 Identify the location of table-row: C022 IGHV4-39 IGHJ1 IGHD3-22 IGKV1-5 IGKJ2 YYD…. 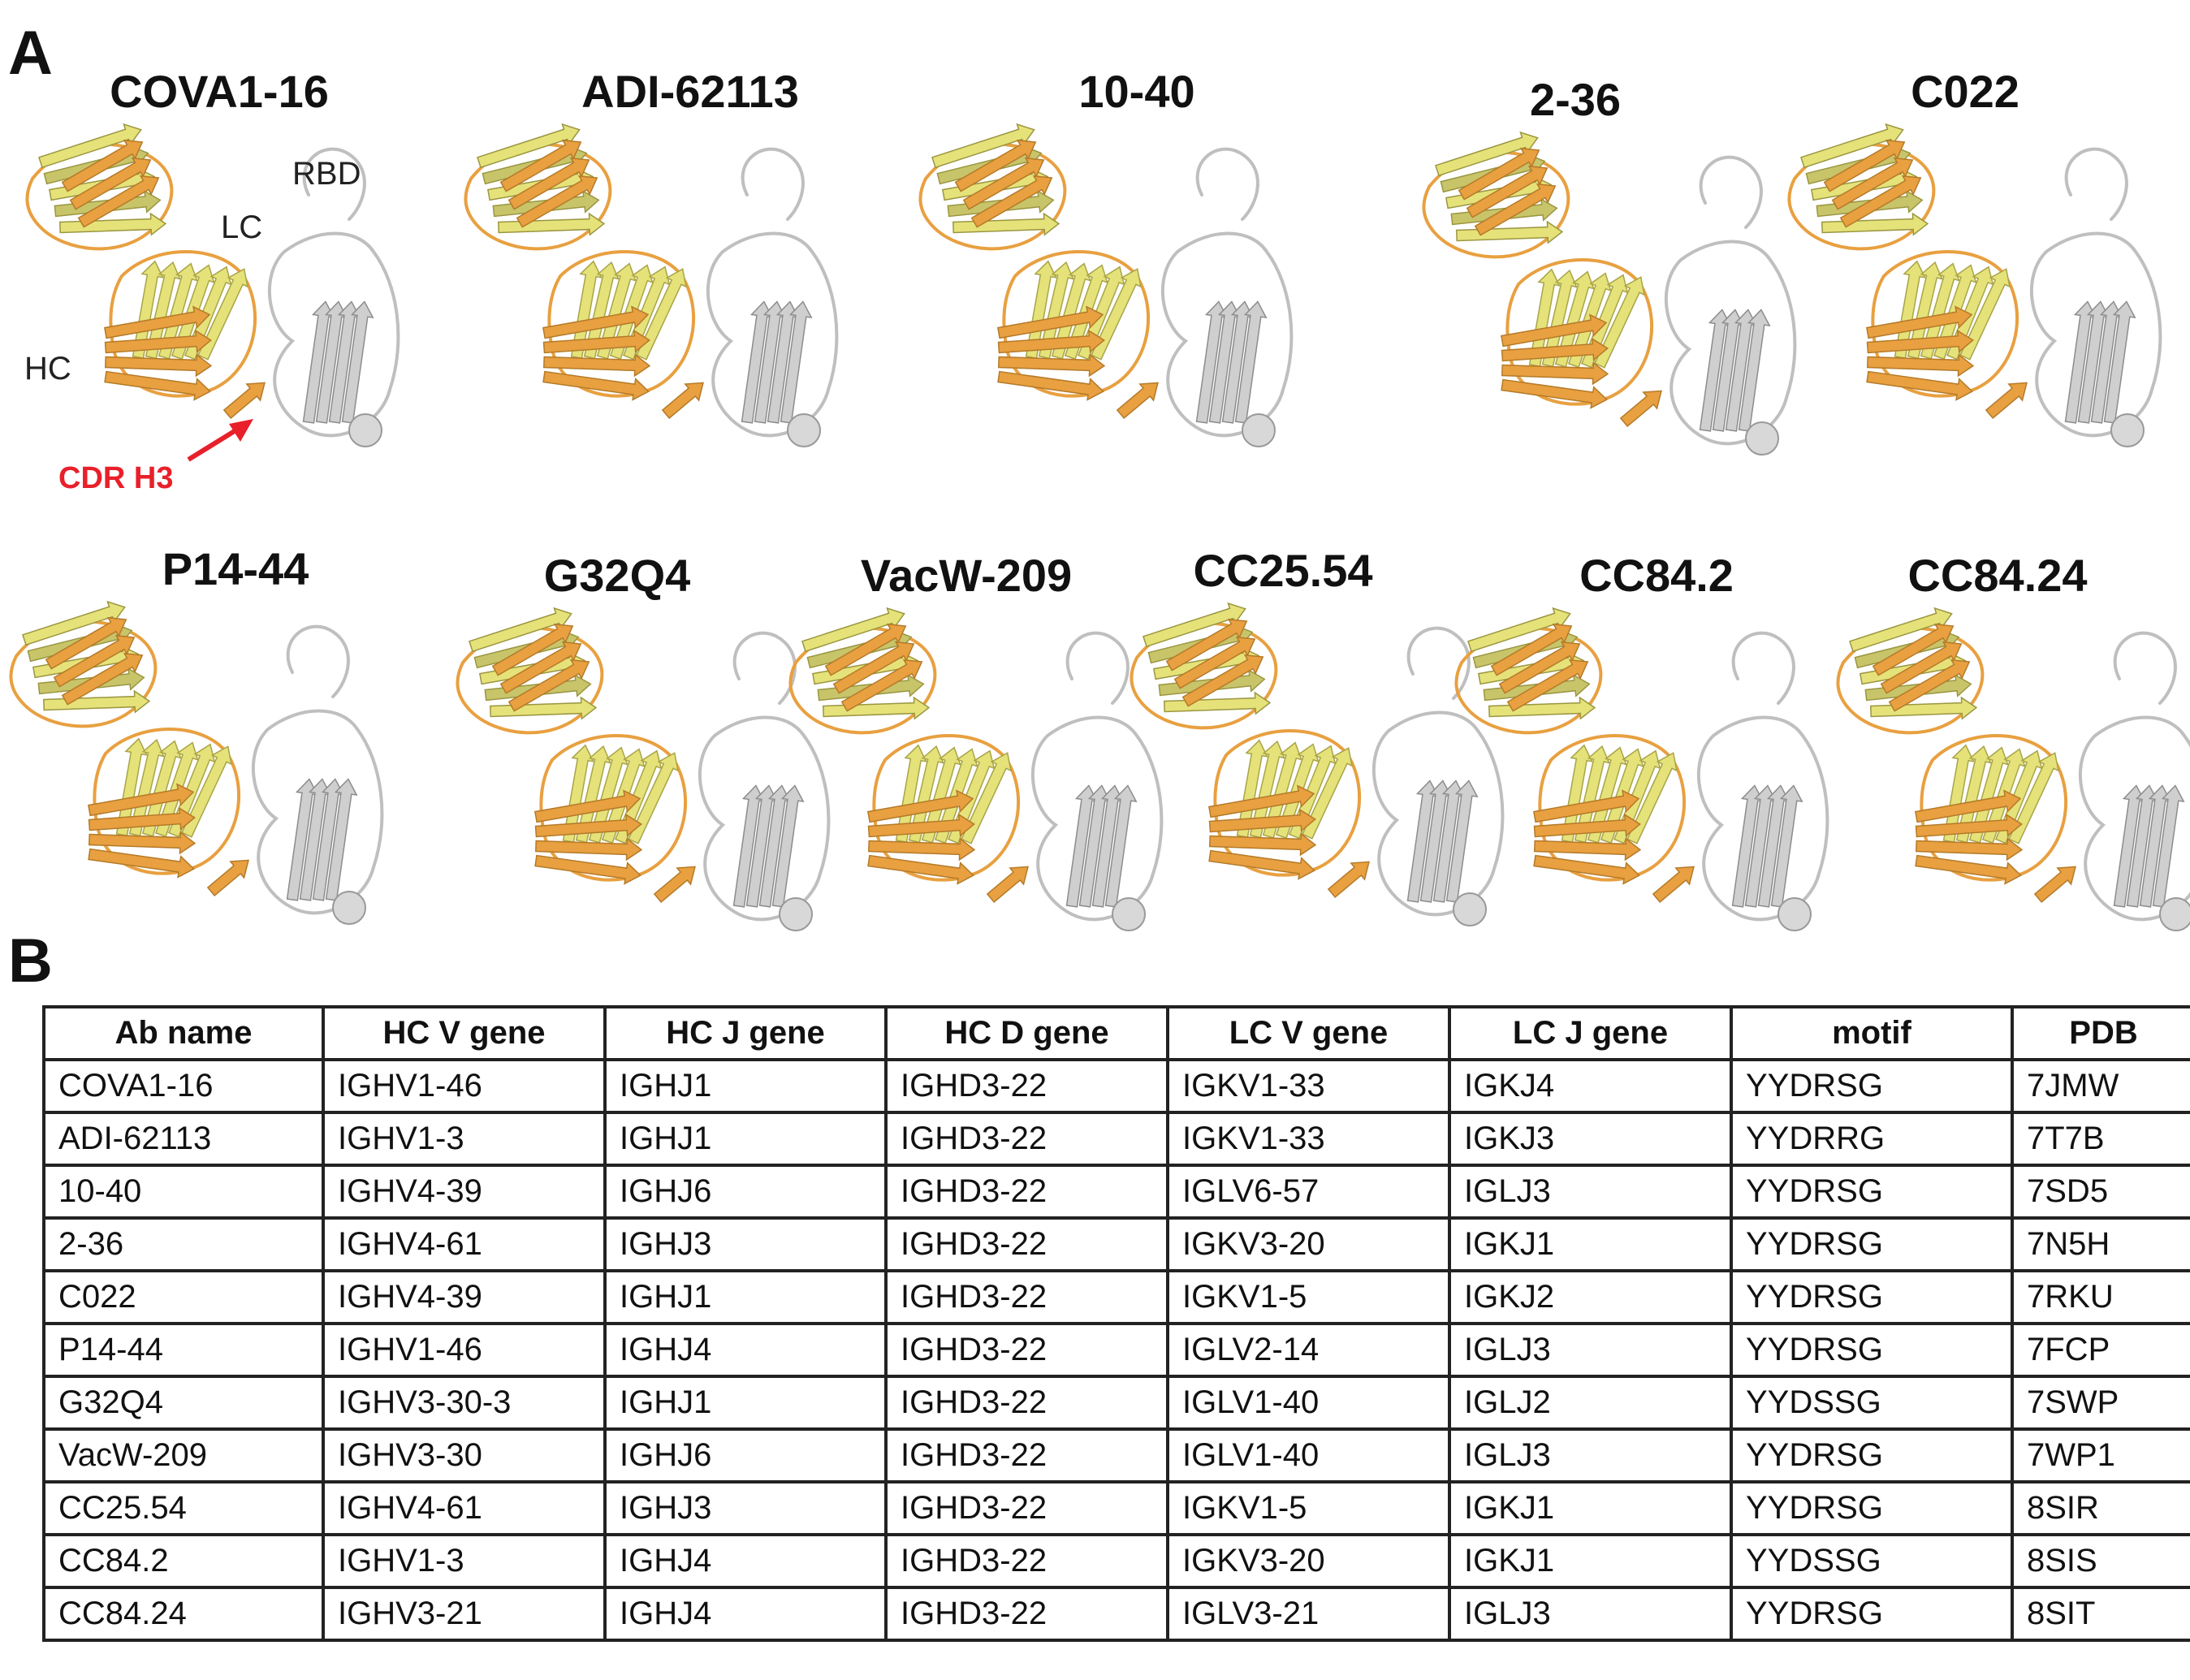
(1116, 1297).